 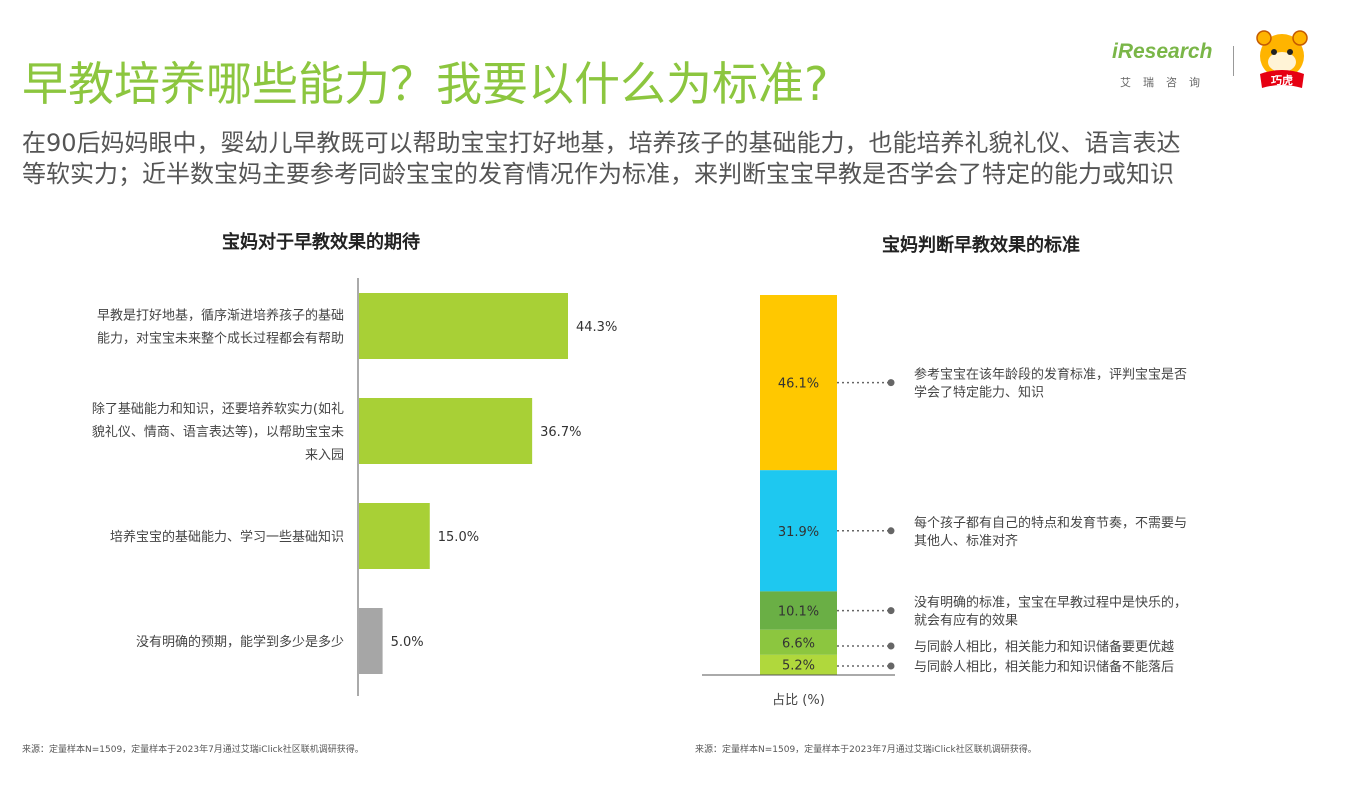 What do you see at coordinates (1167, 65) in the screenshot?
I see `iresearch-logo: iResearch 艾瑞咨询` at bounding box center [1167, 65].